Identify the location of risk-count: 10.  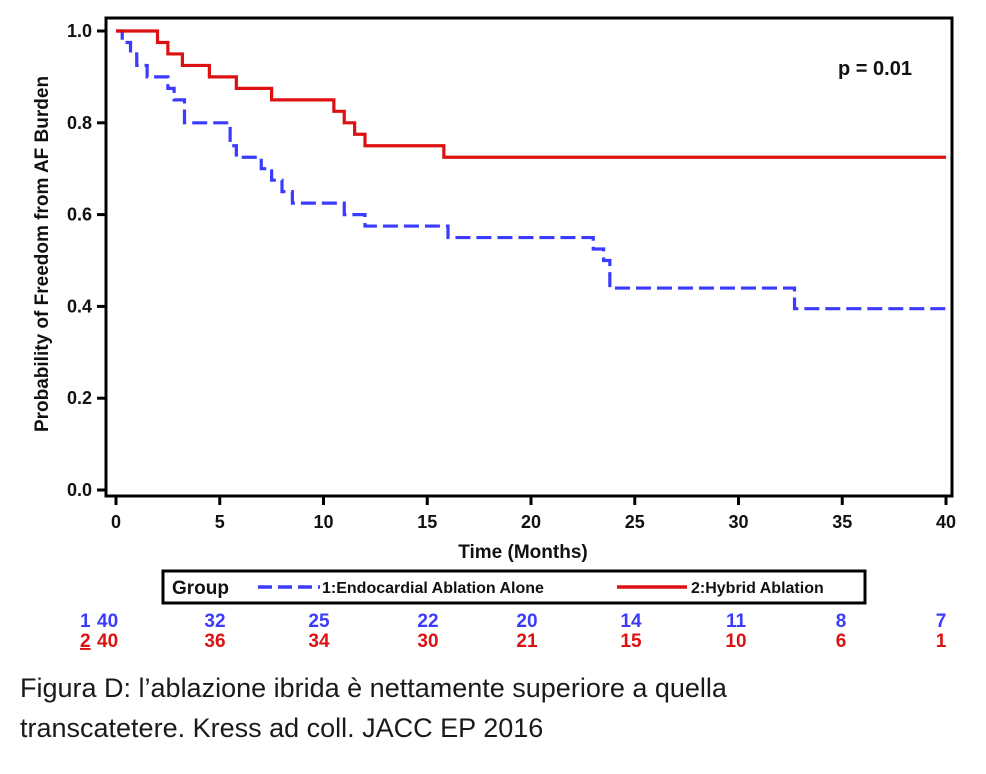
(735, 641).